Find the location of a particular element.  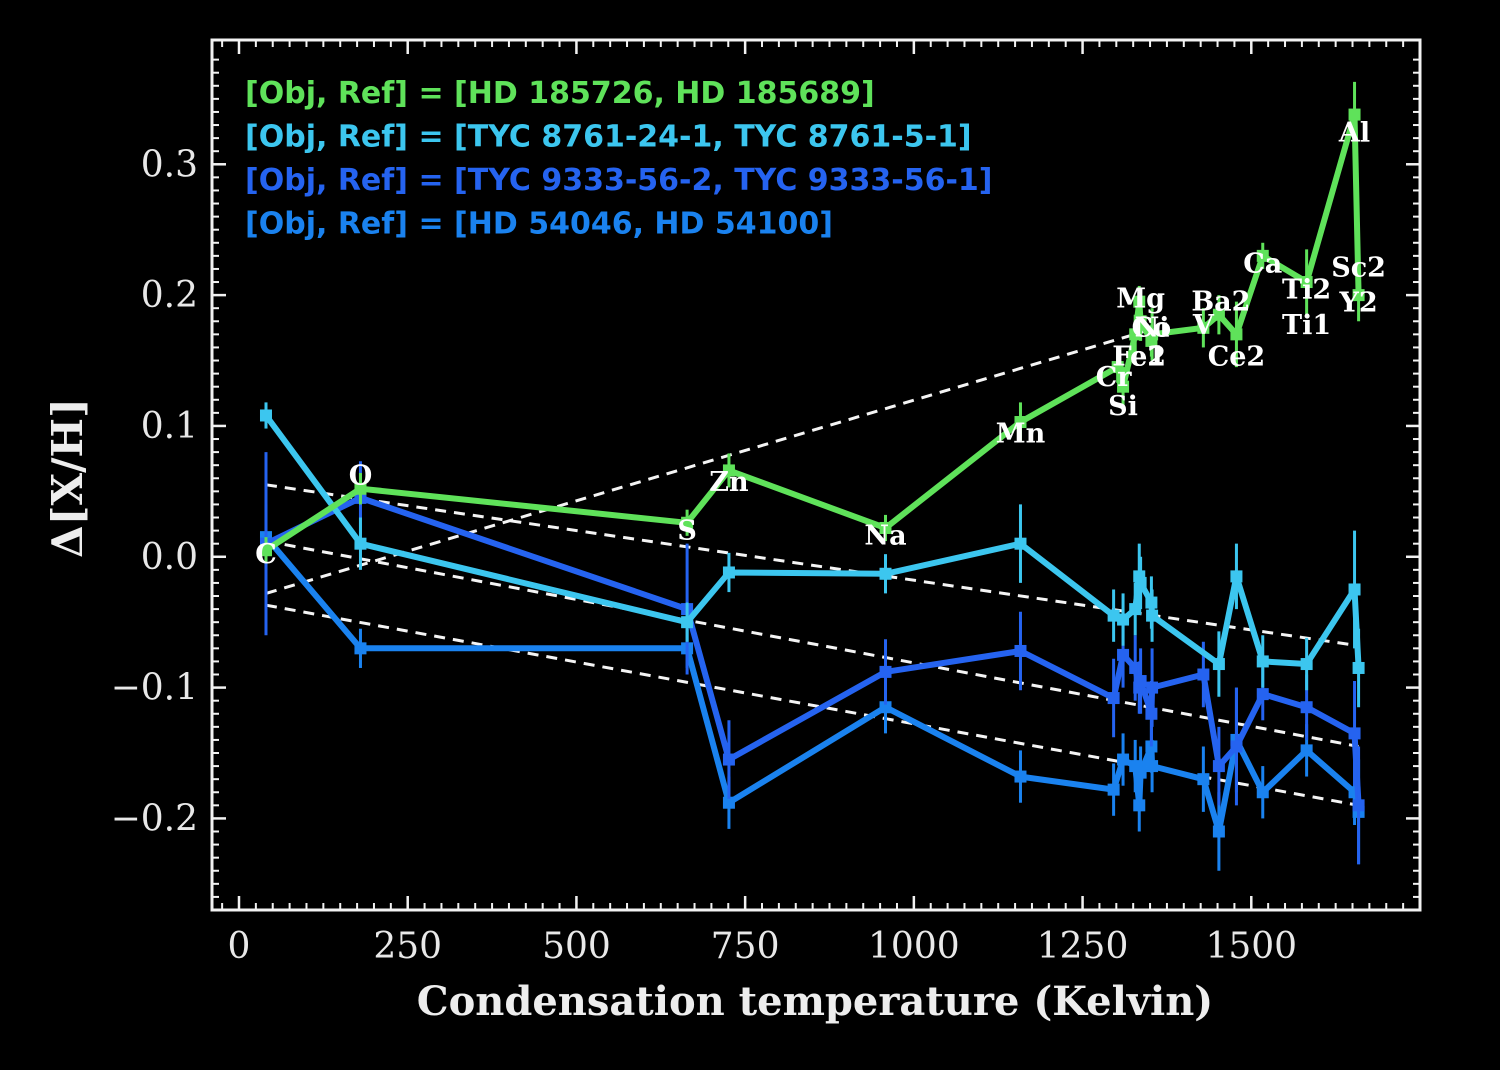

x-tick-label: 1250 is located at coordinates (1083, 946).